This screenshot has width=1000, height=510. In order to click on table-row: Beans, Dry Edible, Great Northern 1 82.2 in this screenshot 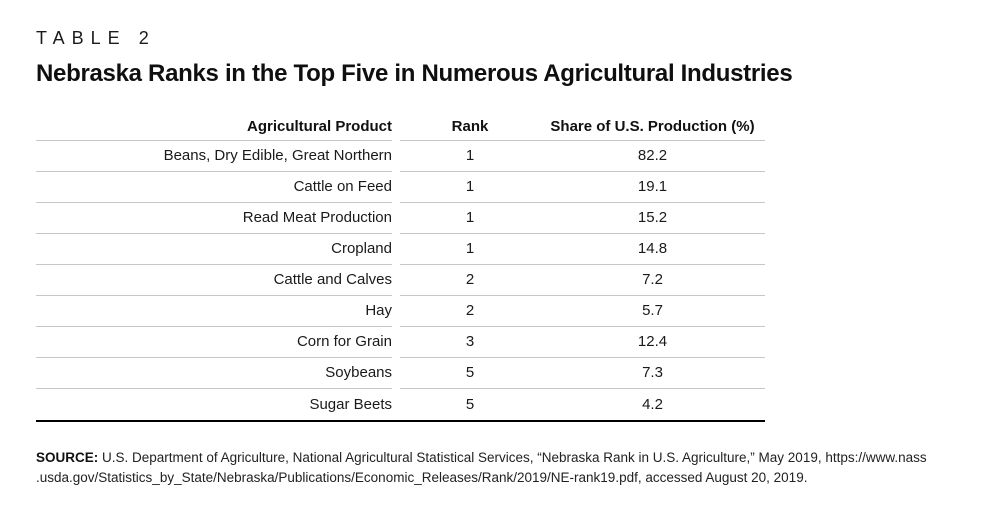, I will do `click(400, 156)`.